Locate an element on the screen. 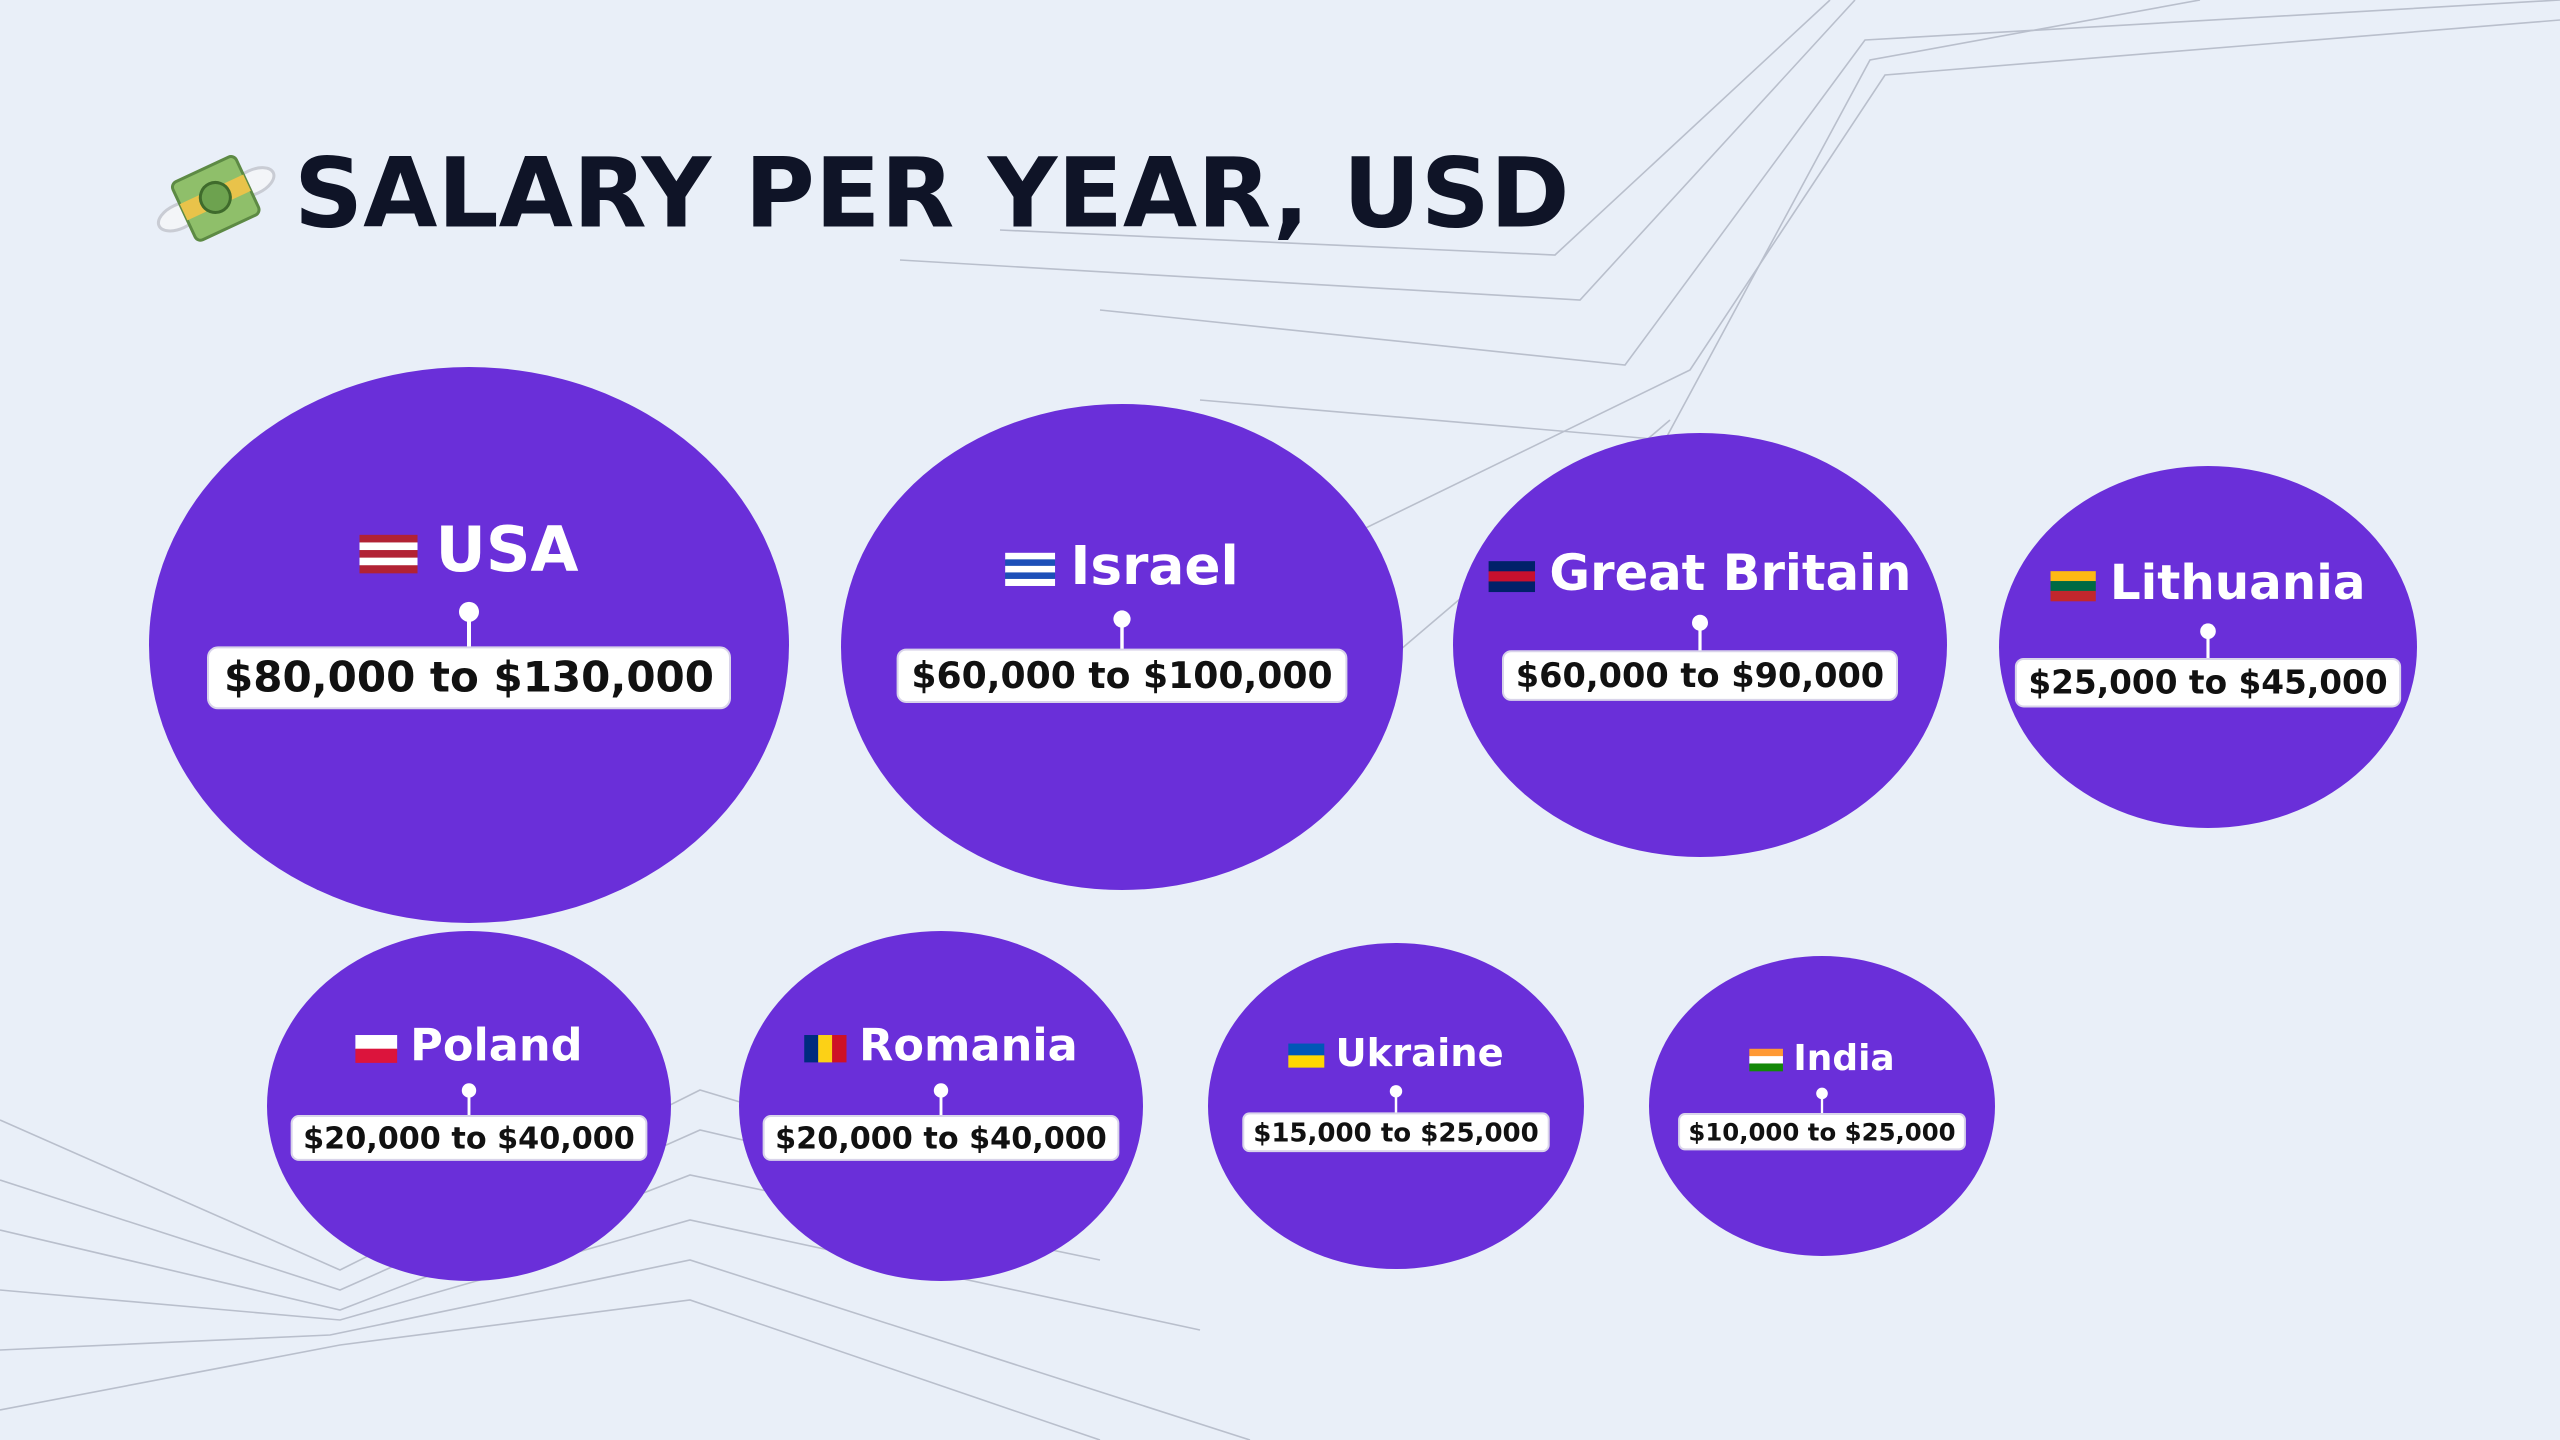 The image size is (2560, 1440). country-name: Great Britain is located at coordinates (1730, 573).